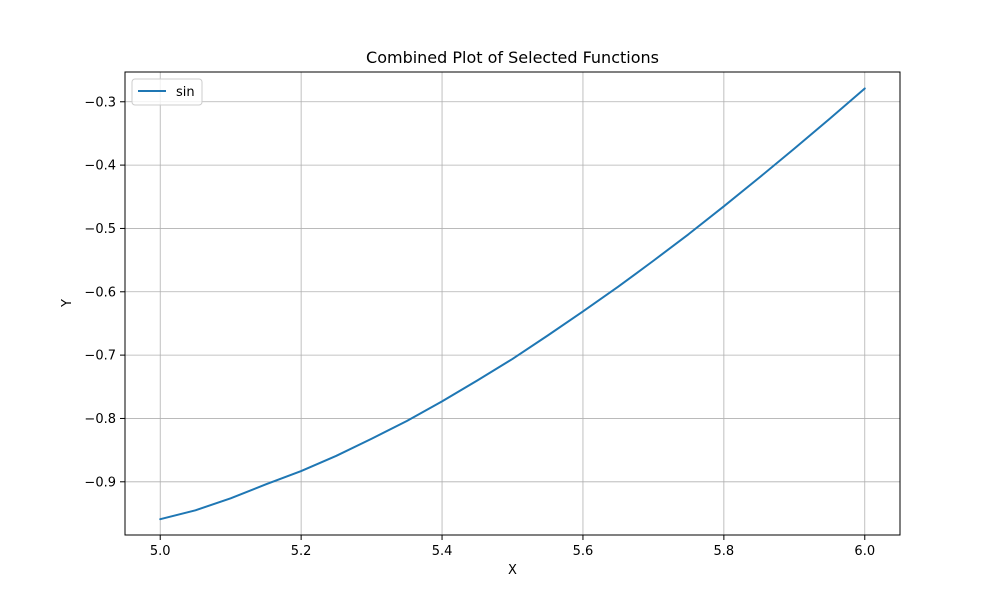 The height and width of the screenshot is (600, 1000). Describe the element at coordinates (100, 482) in the screenshot. I see `y-tick-label: −0.9` at that location.